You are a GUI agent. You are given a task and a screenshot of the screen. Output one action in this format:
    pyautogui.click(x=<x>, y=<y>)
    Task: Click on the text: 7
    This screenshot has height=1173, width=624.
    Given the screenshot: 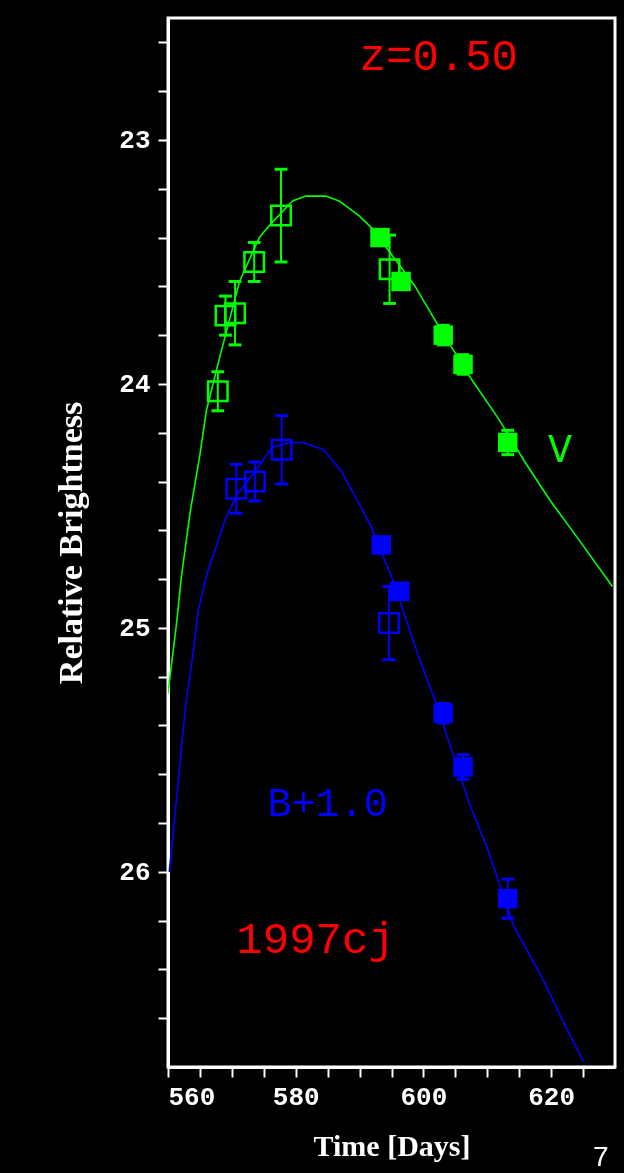 What is the action you would take?
    pyautogui.click(x=601, y=1156)
    